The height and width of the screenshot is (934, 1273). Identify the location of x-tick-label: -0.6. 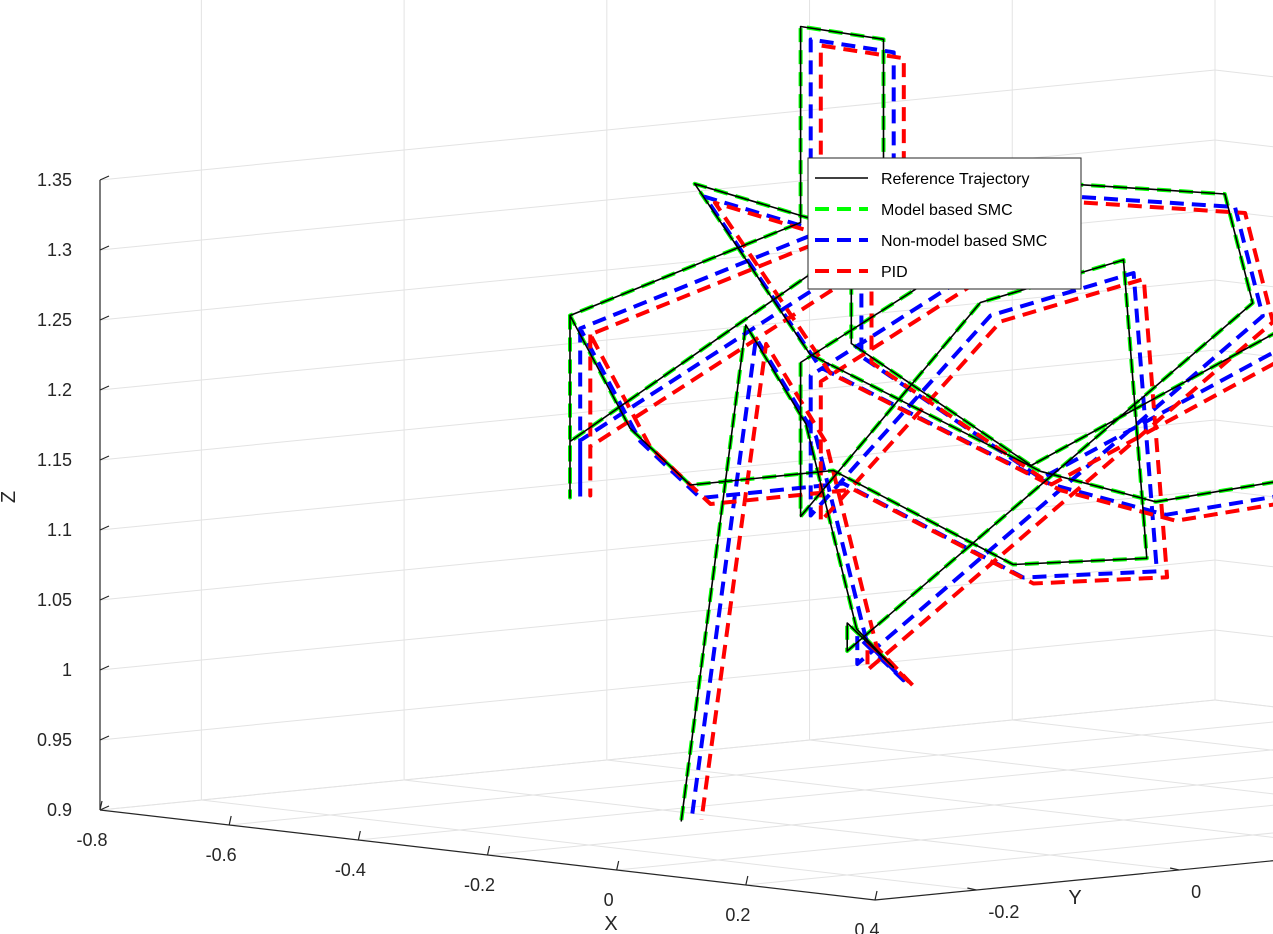
(221, 855).